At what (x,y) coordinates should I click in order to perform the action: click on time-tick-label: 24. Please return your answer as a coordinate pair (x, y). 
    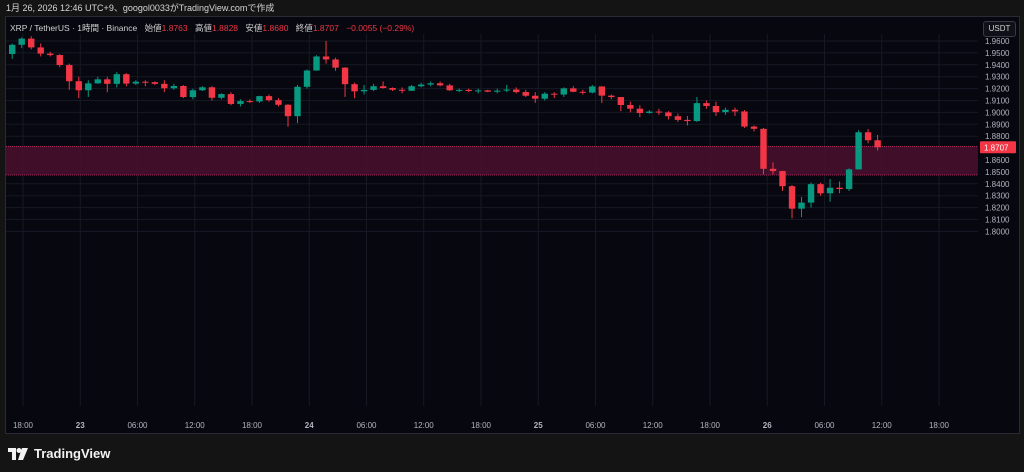
    Looking at the image, I should click on (309, 425).